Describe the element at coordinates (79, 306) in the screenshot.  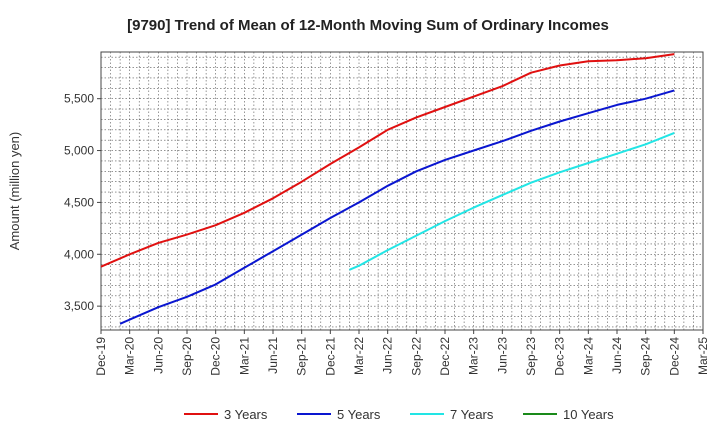
I see `y-tick-label: 3,500` at that location.